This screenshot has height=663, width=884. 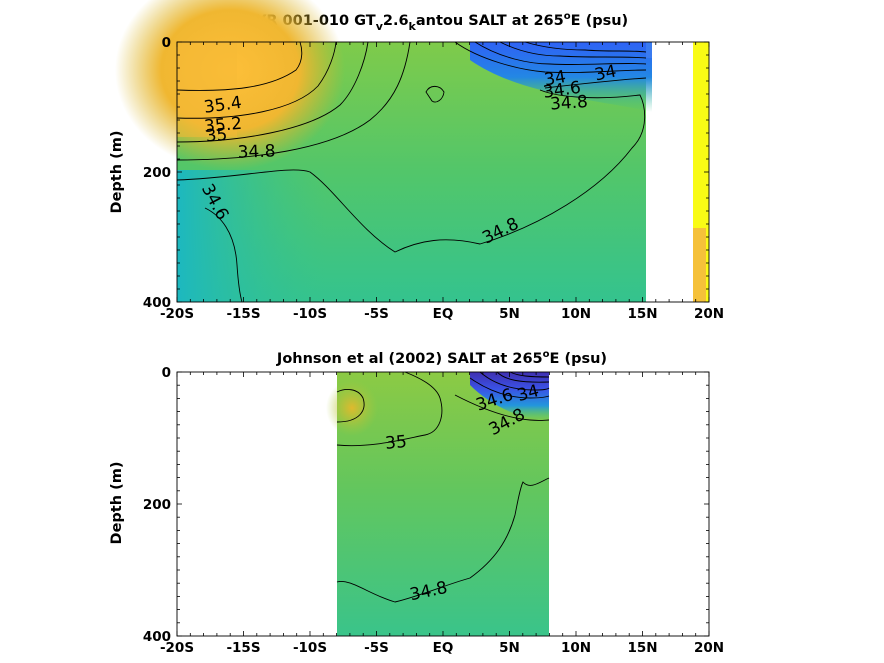 I want to click on top-x-tick-label: -20S, so click(x=177, y=314).